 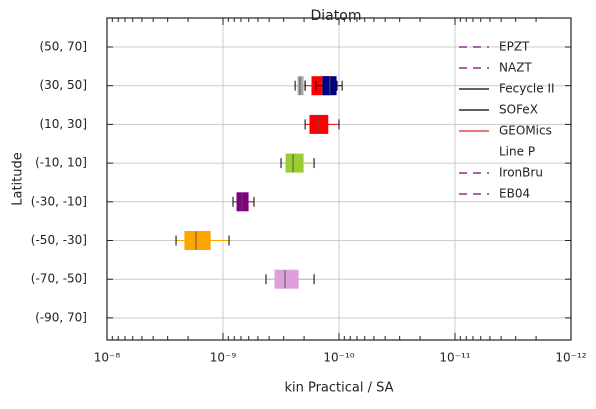 What do you see at coordinates (454, 358) in the screenshot?
I see `x-tick-label: 10⁻¹¹` at bounding box center [454, 358].